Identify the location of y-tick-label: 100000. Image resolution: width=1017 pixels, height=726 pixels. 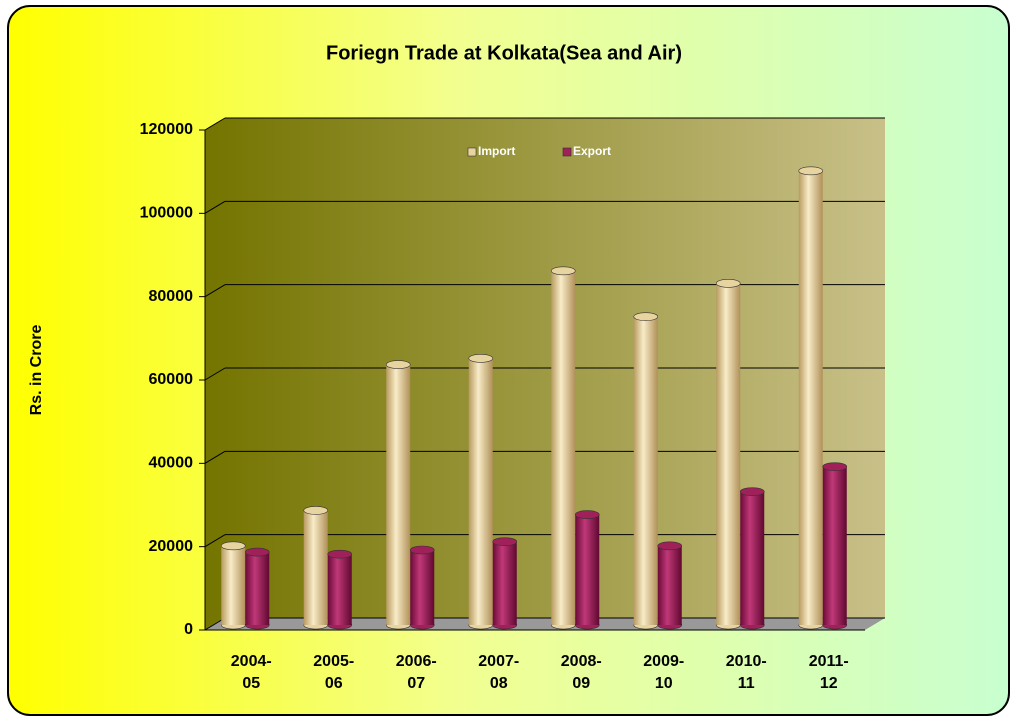
(166, 213).